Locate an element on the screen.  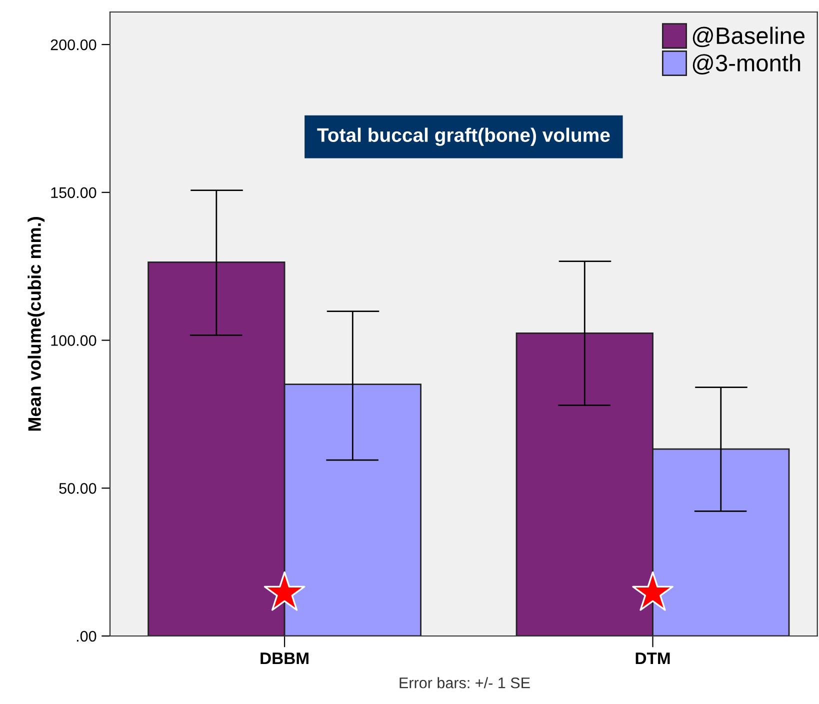
legend-label: @Baseline is located at coordinates (748, 37).